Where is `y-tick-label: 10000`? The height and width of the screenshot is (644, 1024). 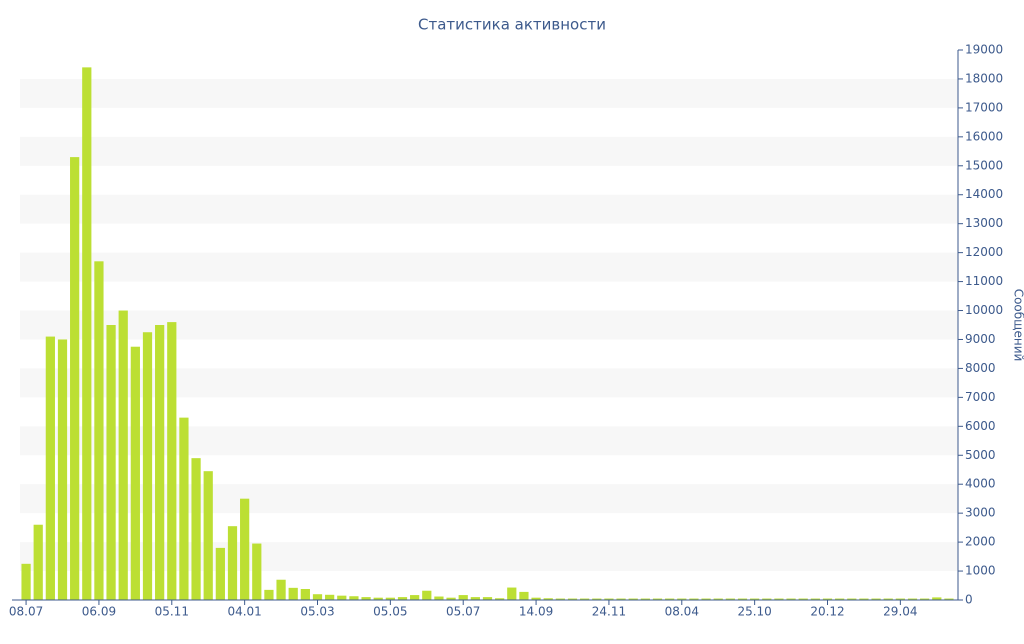
y-tick-label: 10000 is located at coordinates (984, 310).